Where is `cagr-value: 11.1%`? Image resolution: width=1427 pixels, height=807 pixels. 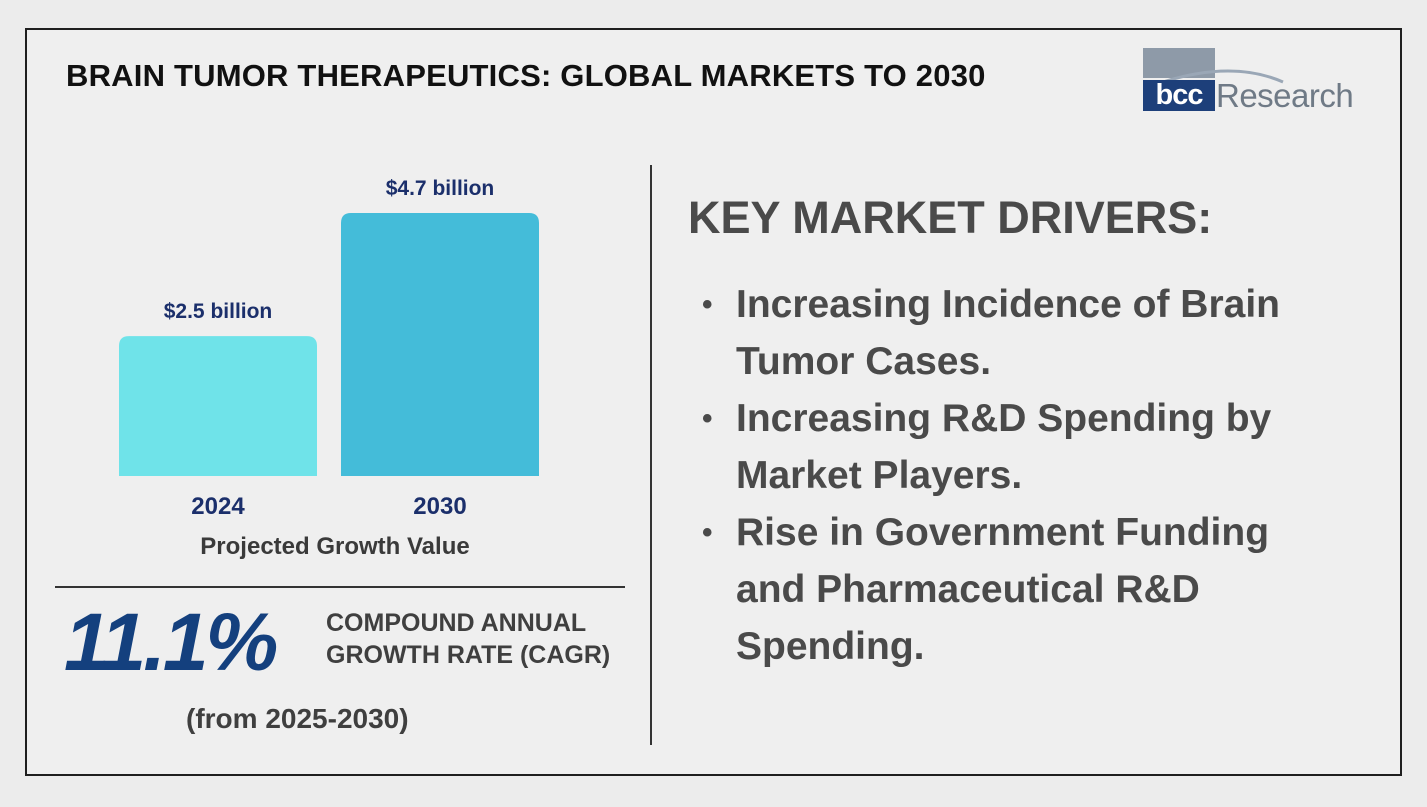 cagr-value: 11.1% is located at coordinates (171, 642).